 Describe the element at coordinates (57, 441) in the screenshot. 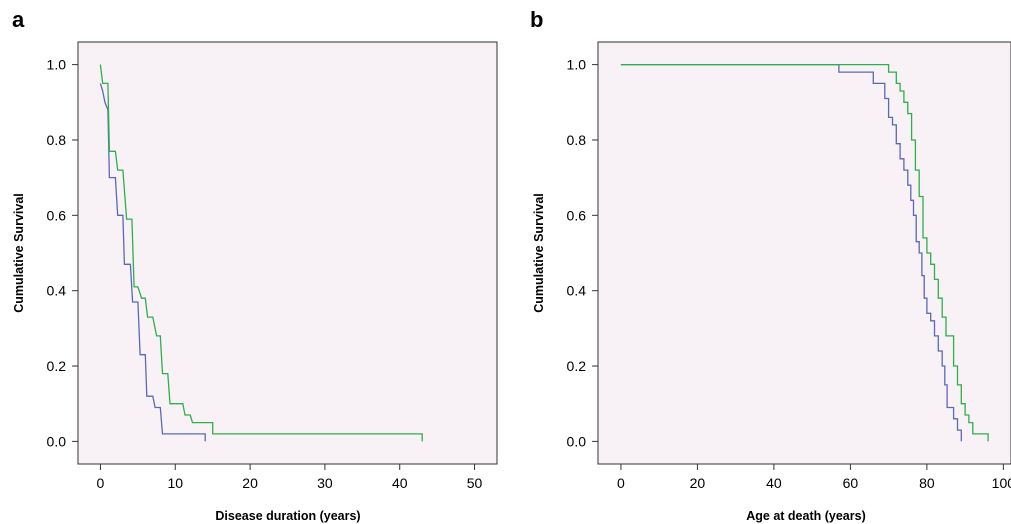

I see `panel-a-y-tick-label: 0.0` at that location.